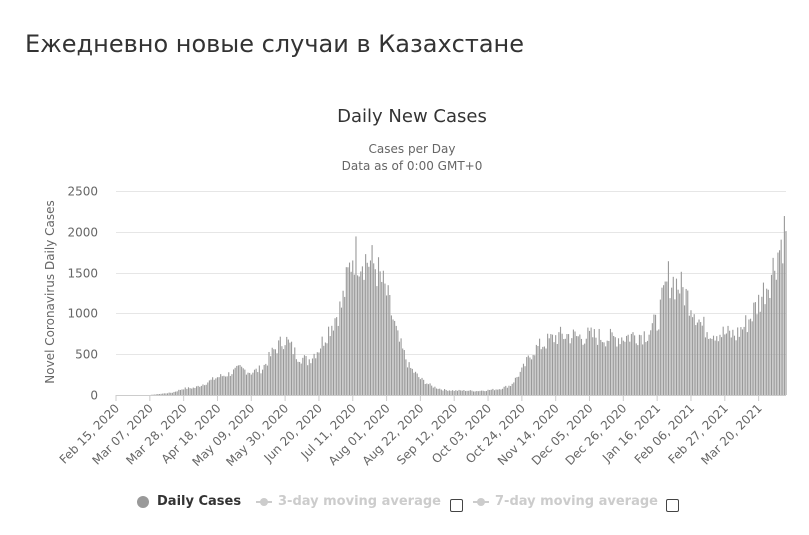  I want to click on y-tick-label: 500, so click(86, 355).